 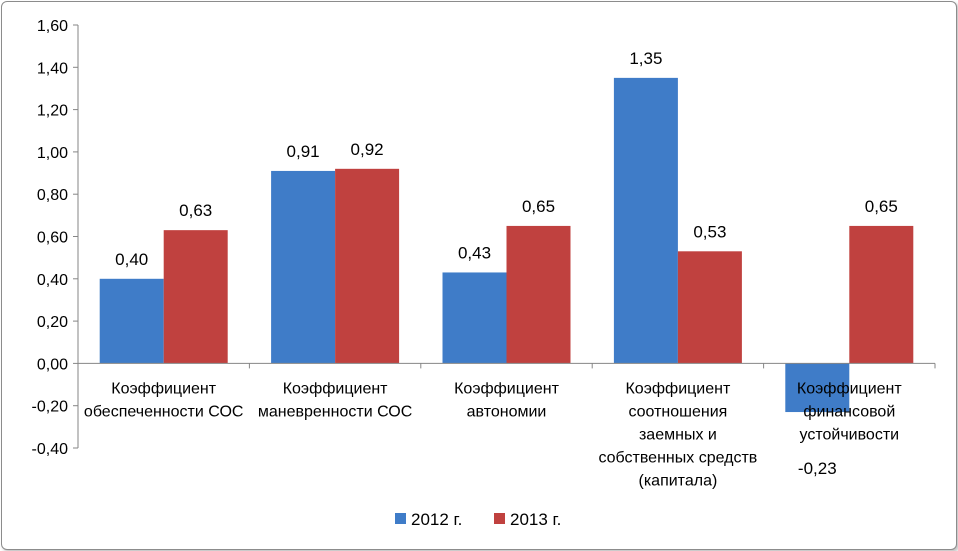 What do you see at coordinates (52, 364) in the screenshot?
I see `y-tick-label: 0,00` at bounding box center [52, 364].